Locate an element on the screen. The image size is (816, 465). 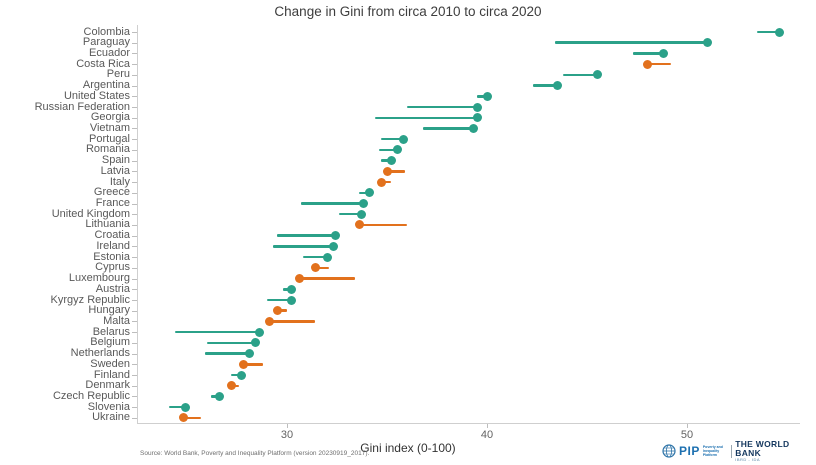
y-axis-country-label: Luxembourg is located at coordinates (99, 278).